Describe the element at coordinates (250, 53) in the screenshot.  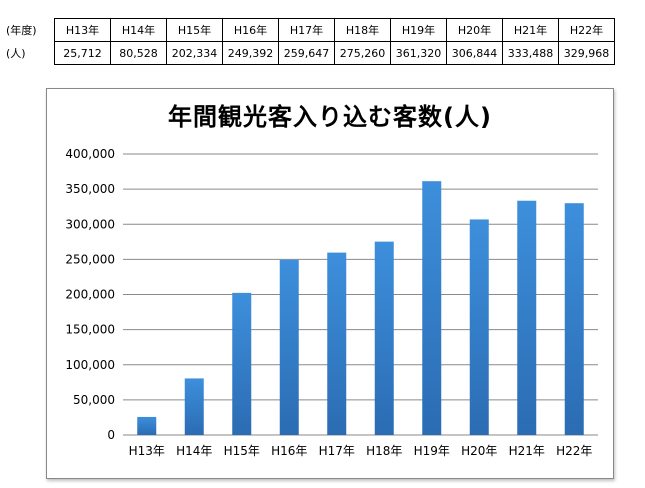
I see `table-cell-count: 249,392` at that location.